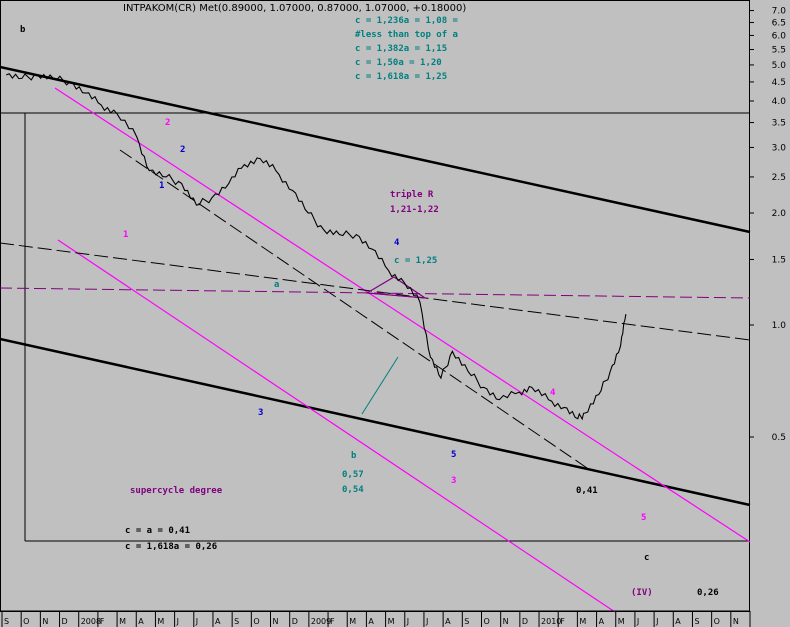 The height and width of the screenshot is (627, 790). Describe the element at coordinates (412, 194) in the screenshot. I see `triple-r-label: triple R` at that location.